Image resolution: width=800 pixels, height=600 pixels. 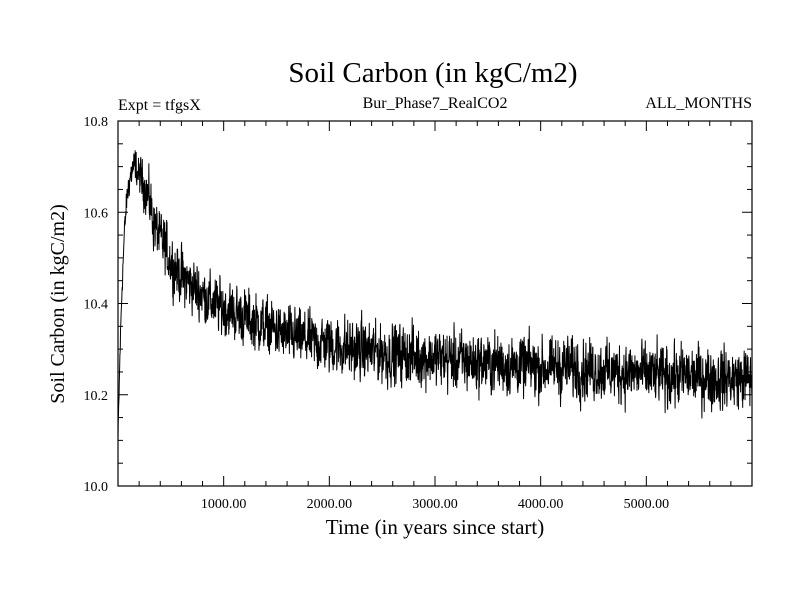 I want to click on x-tick-label: 2000.00, so click(x=330, y=504).